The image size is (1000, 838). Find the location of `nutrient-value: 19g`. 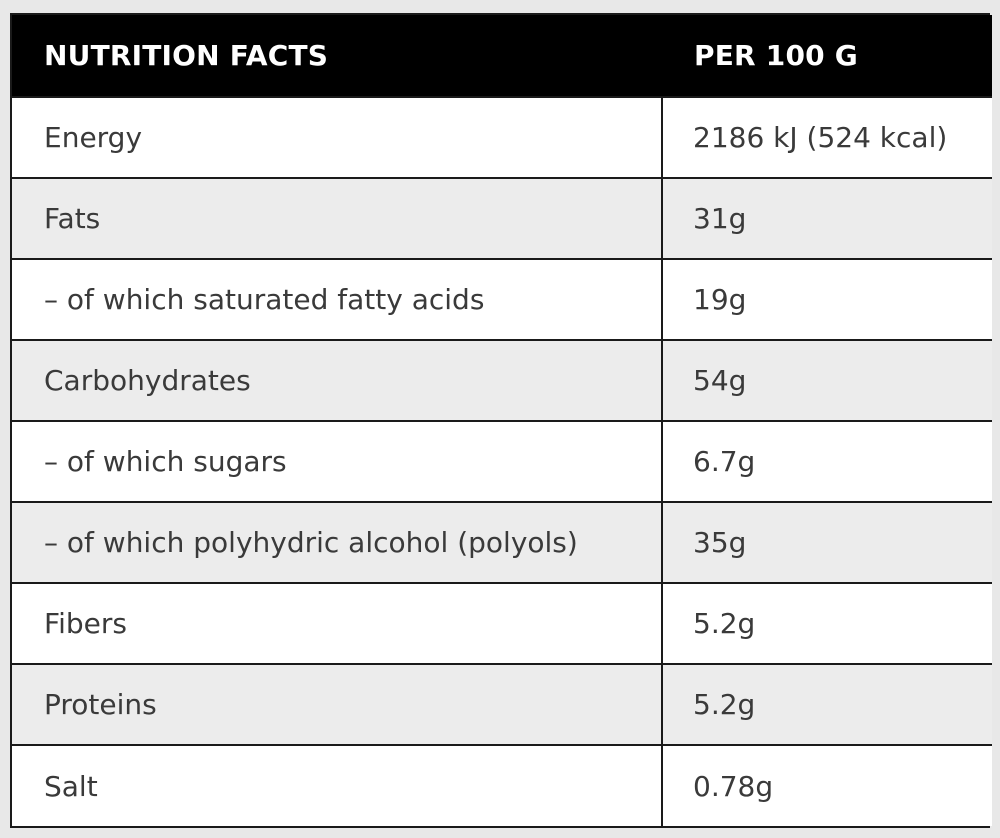

nutrient-value: 19g is located at coordinates (826, 299).